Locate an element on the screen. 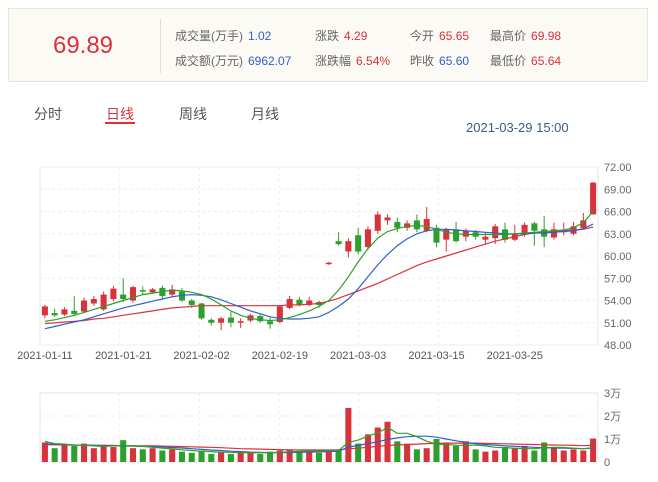 The width and height of the screenshot is (658, 482). date-tick-label: 2021-03-03 is located at coordinates (358, 356).